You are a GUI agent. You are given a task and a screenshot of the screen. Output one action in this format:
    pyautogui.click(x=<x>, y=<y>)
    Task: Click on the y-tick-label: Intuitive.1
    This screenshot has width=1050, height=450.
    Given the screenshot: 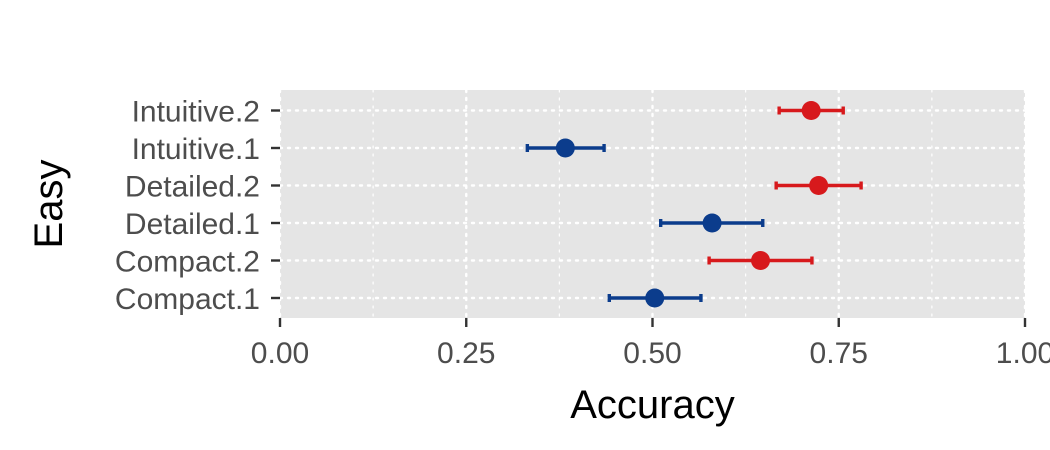 What is the action you would take?
    pyautogui.click(x=196, y=149)
    